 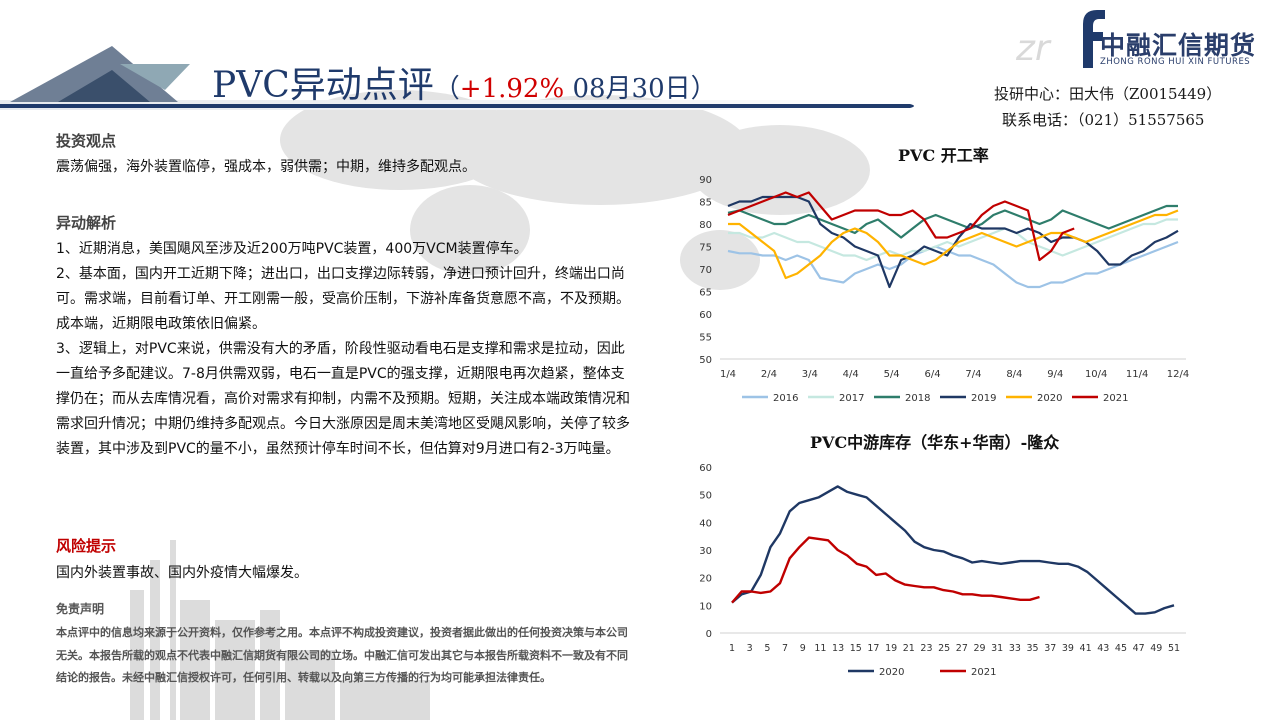 I want to click on logo-f-icon, so click(x=1094, y=39).